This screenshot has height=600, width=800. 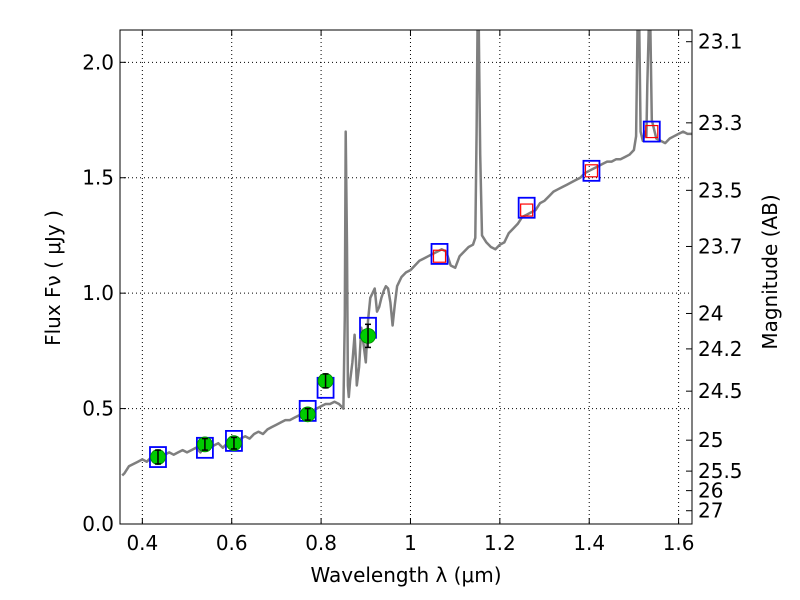 I want to click on magnitude-tick-label: 26, so click(x=710, y=491).